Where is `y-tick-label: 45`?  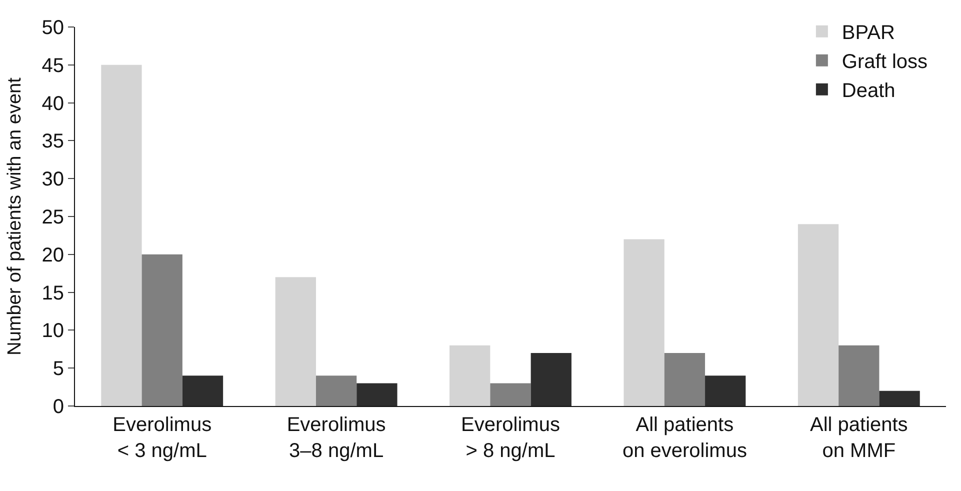 y-tick-label: 45 is located at coordinates (53, 65).